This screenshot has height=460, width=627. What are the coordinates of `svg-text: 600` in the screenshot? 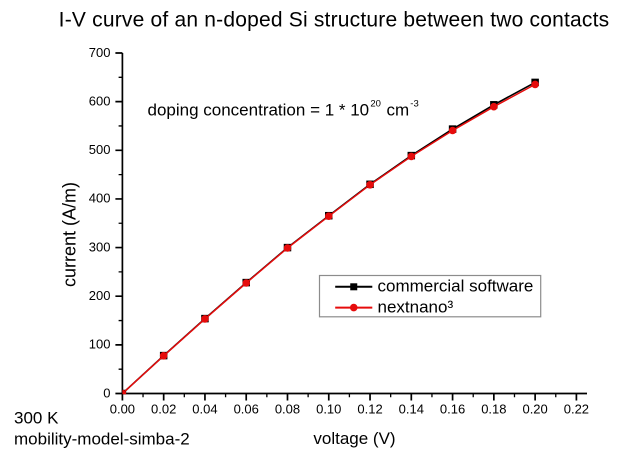 It's located at (100, 100).